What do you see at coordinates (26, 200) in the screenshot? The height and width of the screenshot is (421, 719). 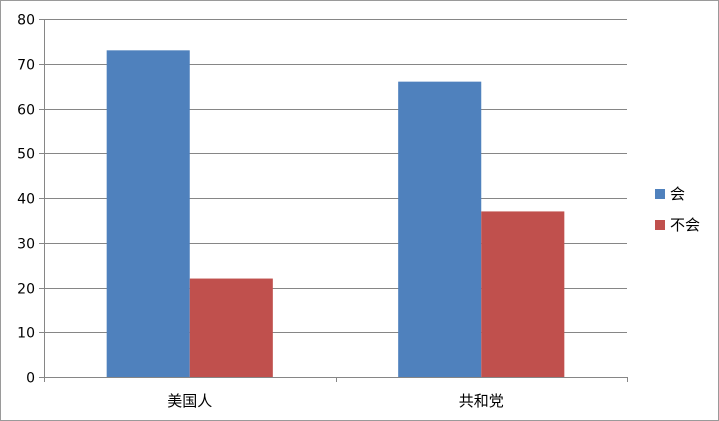 I see `y-tick-label: 40` at bounding box center [26, 200].